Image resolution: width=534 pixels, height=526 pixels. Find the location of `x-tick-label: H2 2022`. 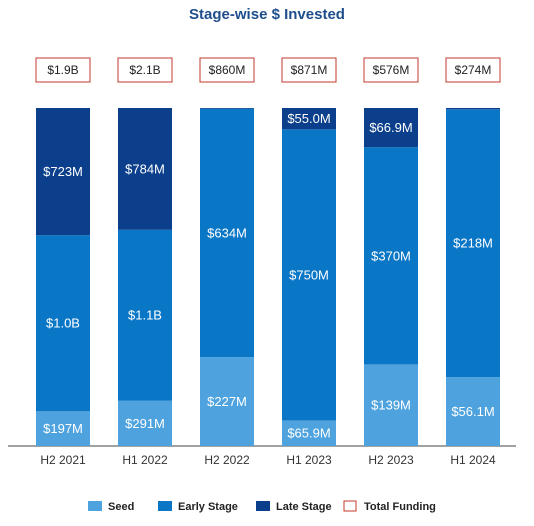

x-tick-label: H2 2022 is located at coordinates (227, 460).